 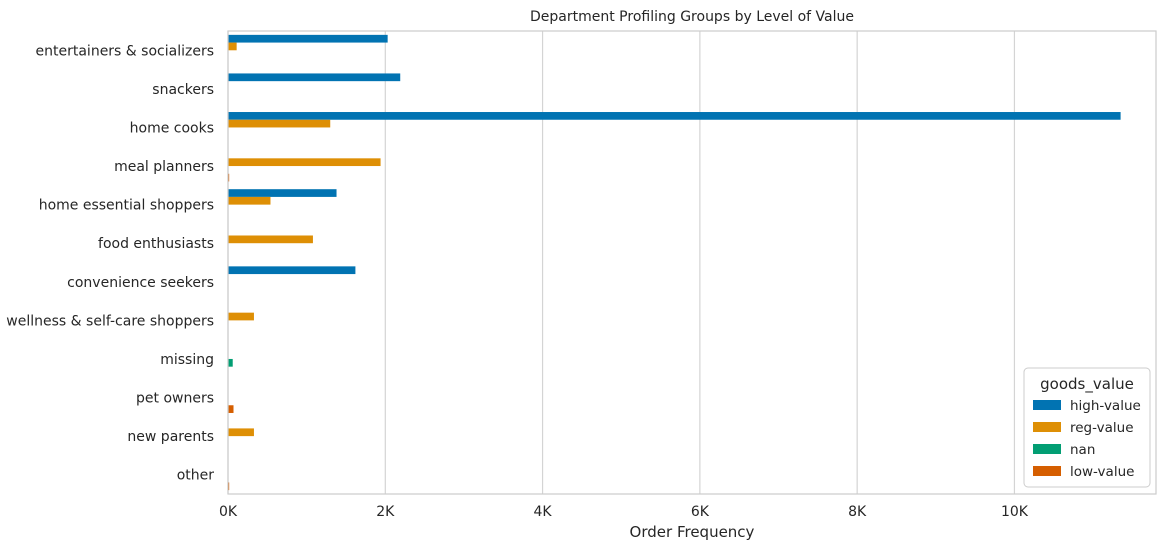 What do you see at coordinates (1047, 471) in the screenshot?
I see `legend-swatch-low-value` at bounding box center [1047, 471].